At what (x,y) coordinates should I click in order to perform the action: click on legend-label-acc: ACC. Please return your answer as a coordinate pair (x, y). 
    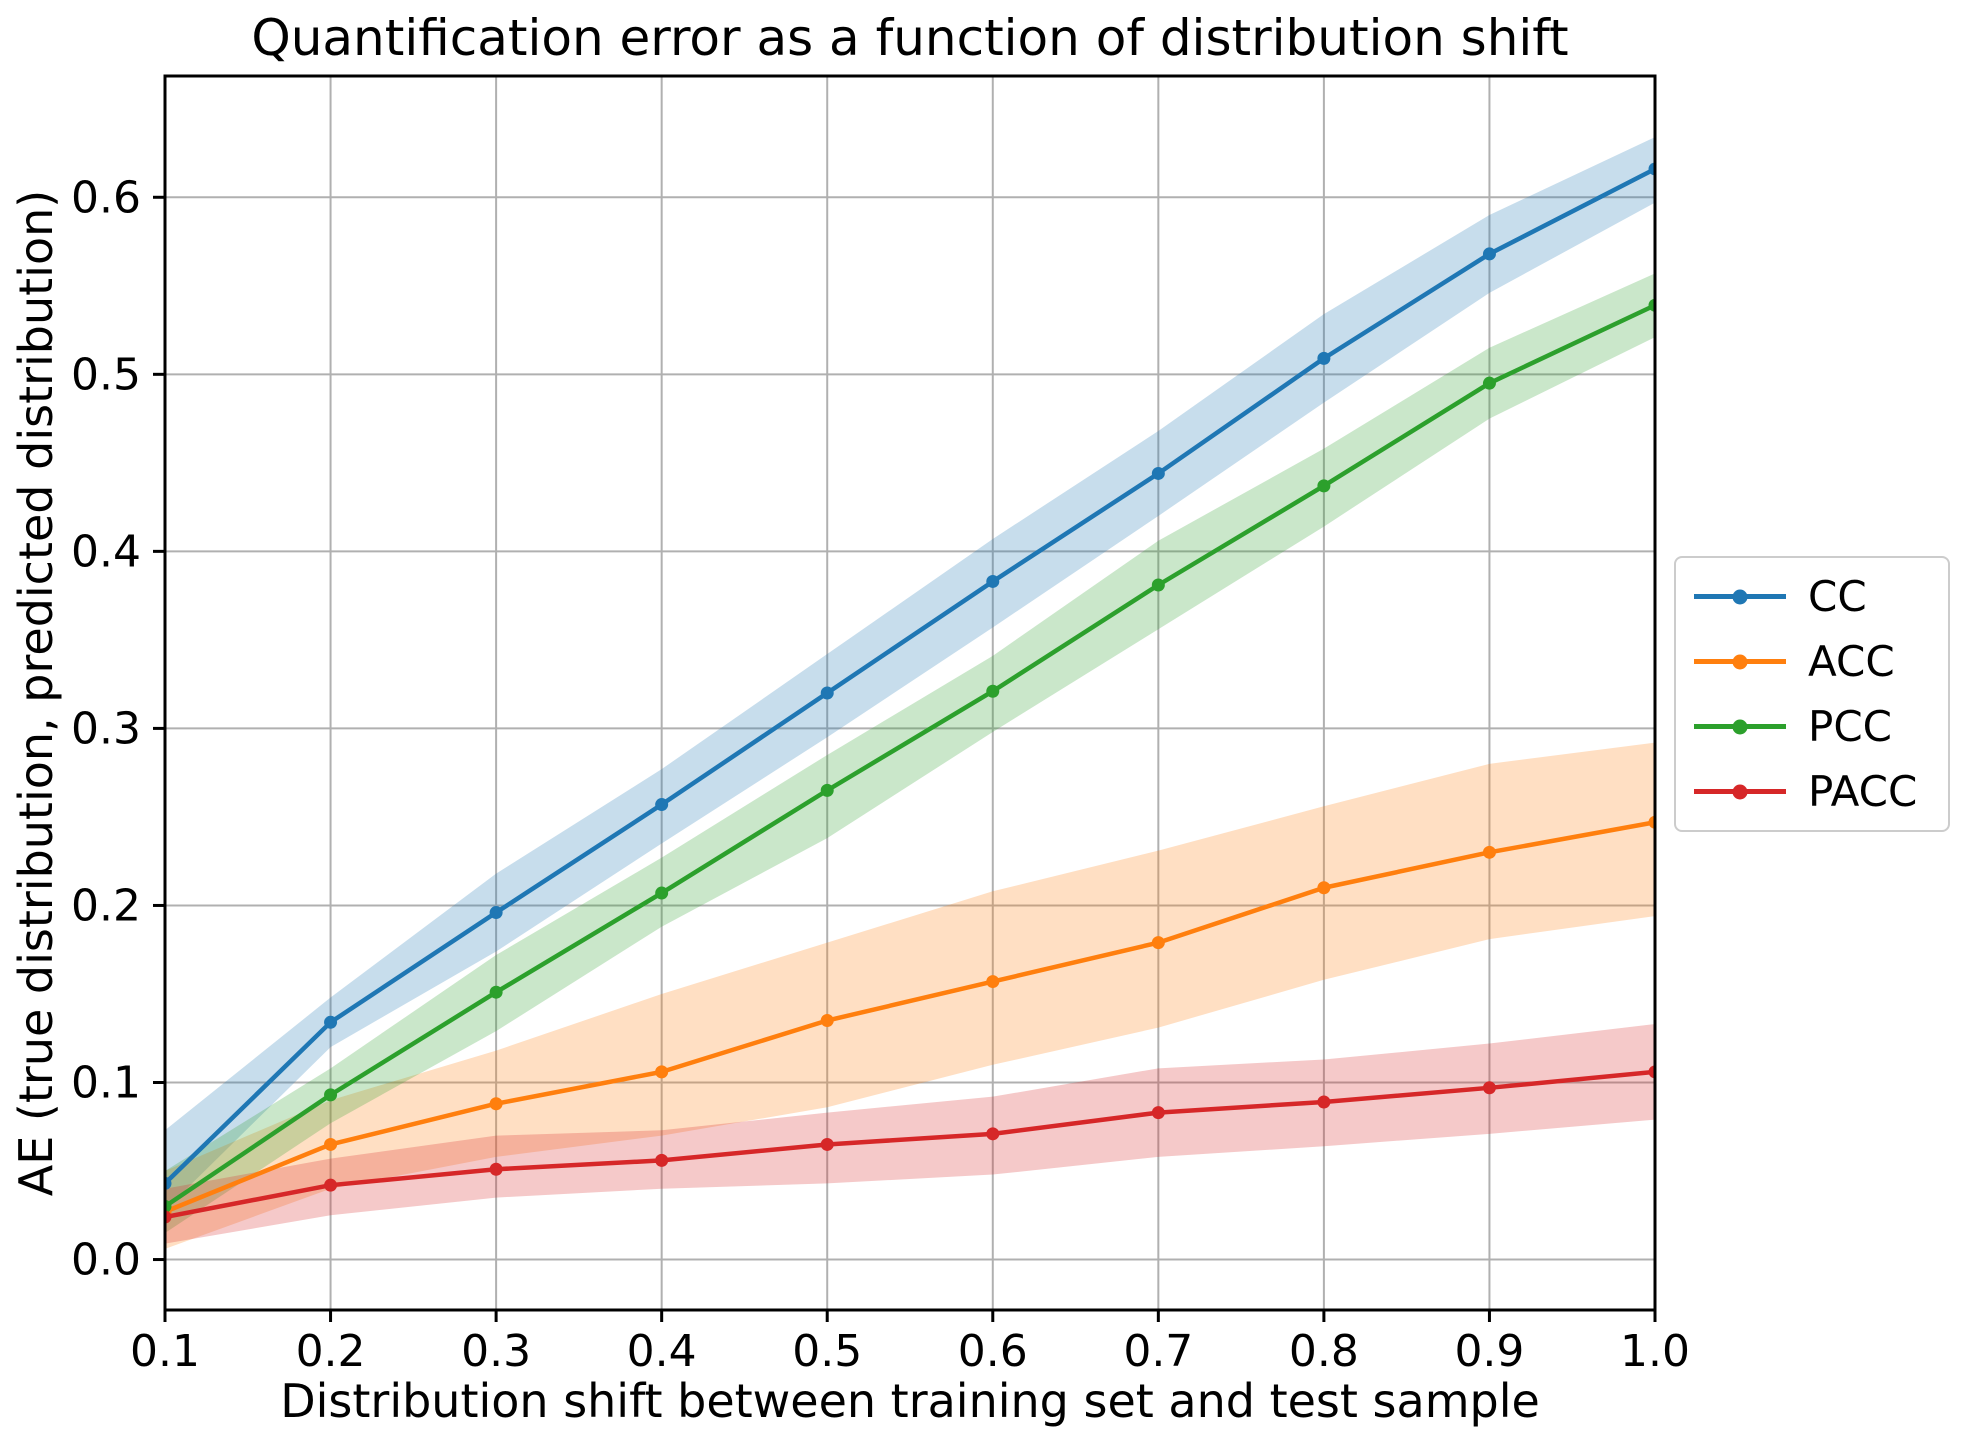
    Looking at the image, I should click on (1851, 661).